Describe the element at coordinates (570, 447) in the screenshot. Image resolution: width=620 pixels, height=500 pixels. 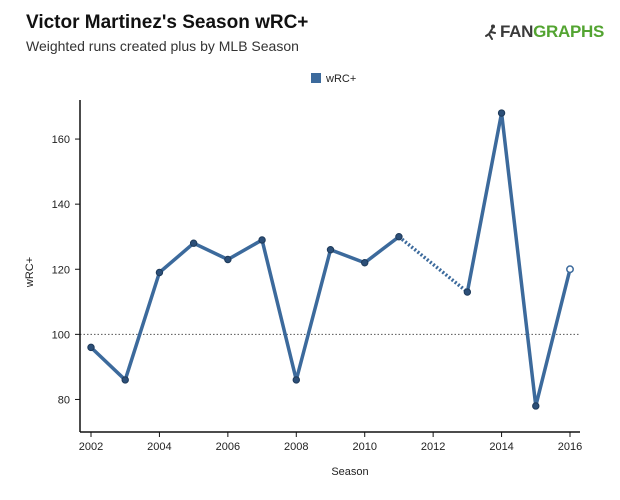
I see `x-tick-label: 2016` at that location.